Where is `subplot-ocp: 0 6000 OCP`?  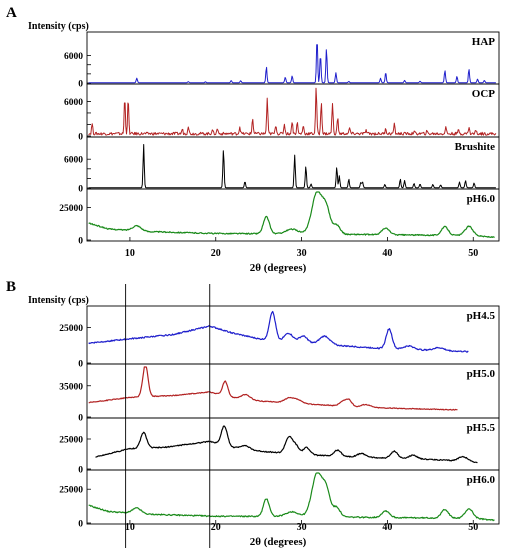 subplot-ocp: 0 6000 OCP is located at coordinates (282, 113).